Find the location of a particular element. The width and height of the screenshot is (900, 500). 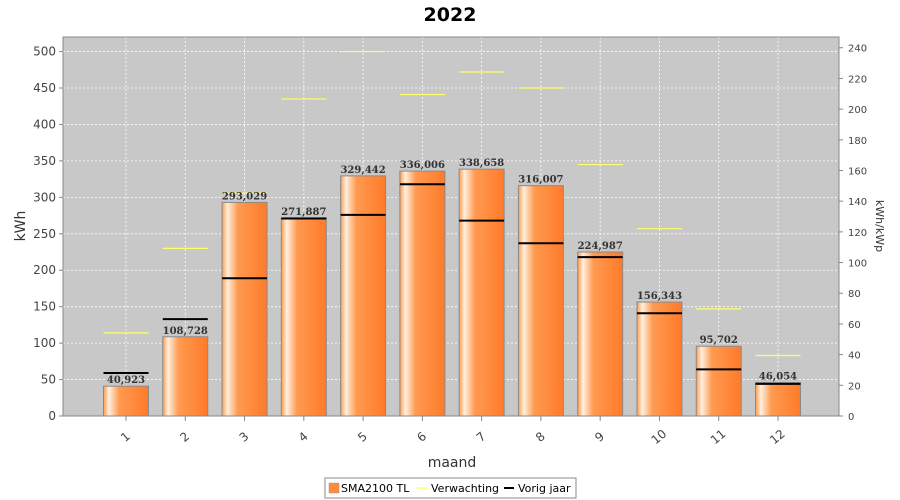

legend-swatch-bar is located at coordinates (334, 488).